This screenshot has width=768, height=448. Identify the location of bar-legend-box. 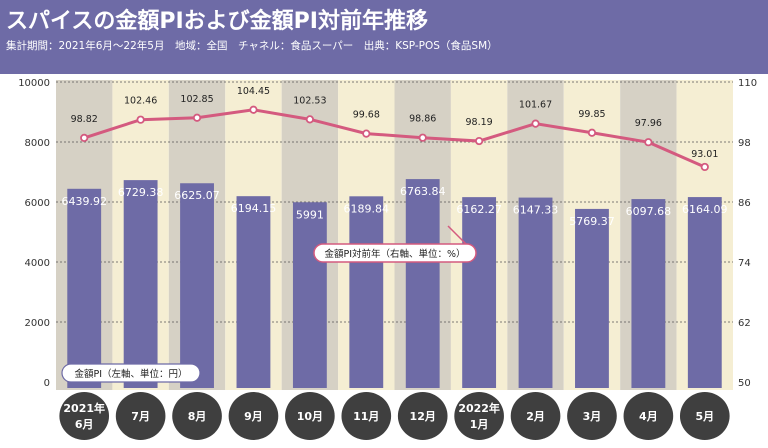
(131, 373).